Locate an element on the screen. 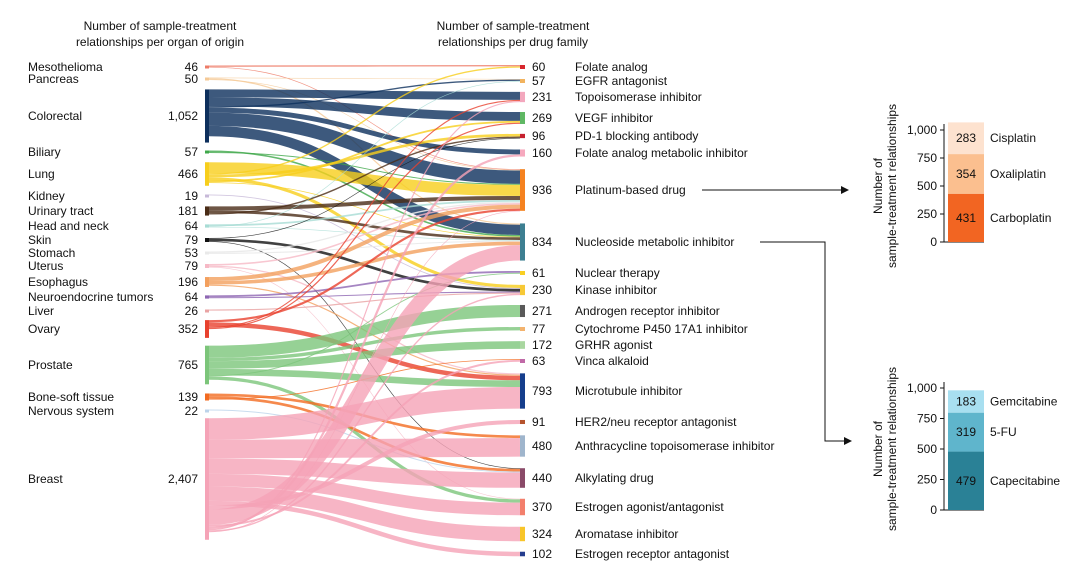  organ-node-head-and-neck is located at coordinates (207, 226).